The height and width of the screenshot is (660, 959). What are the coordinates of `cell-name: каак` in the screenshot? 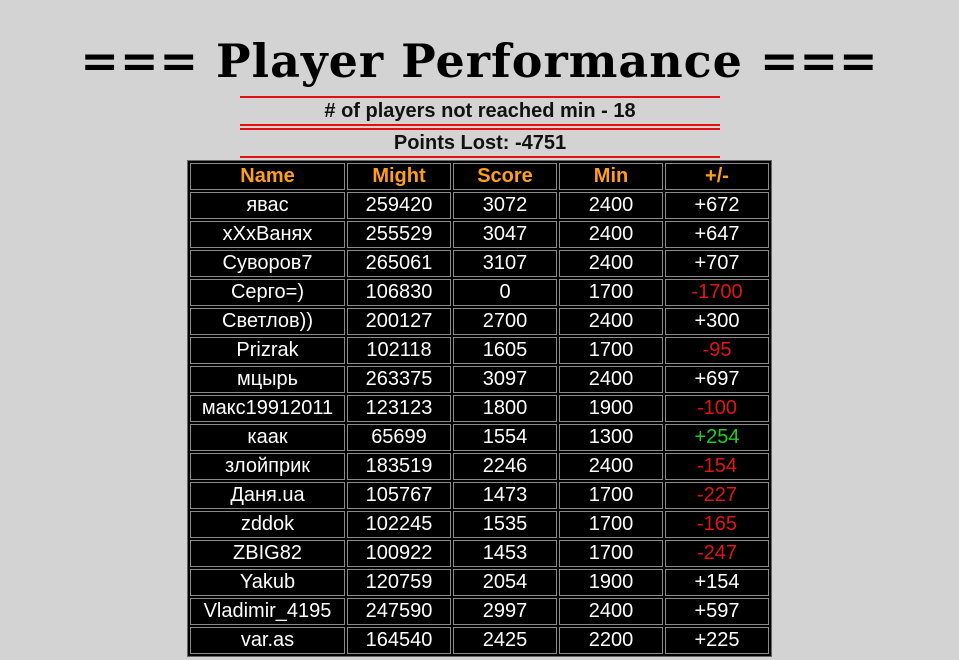 It's located at (267, 437).